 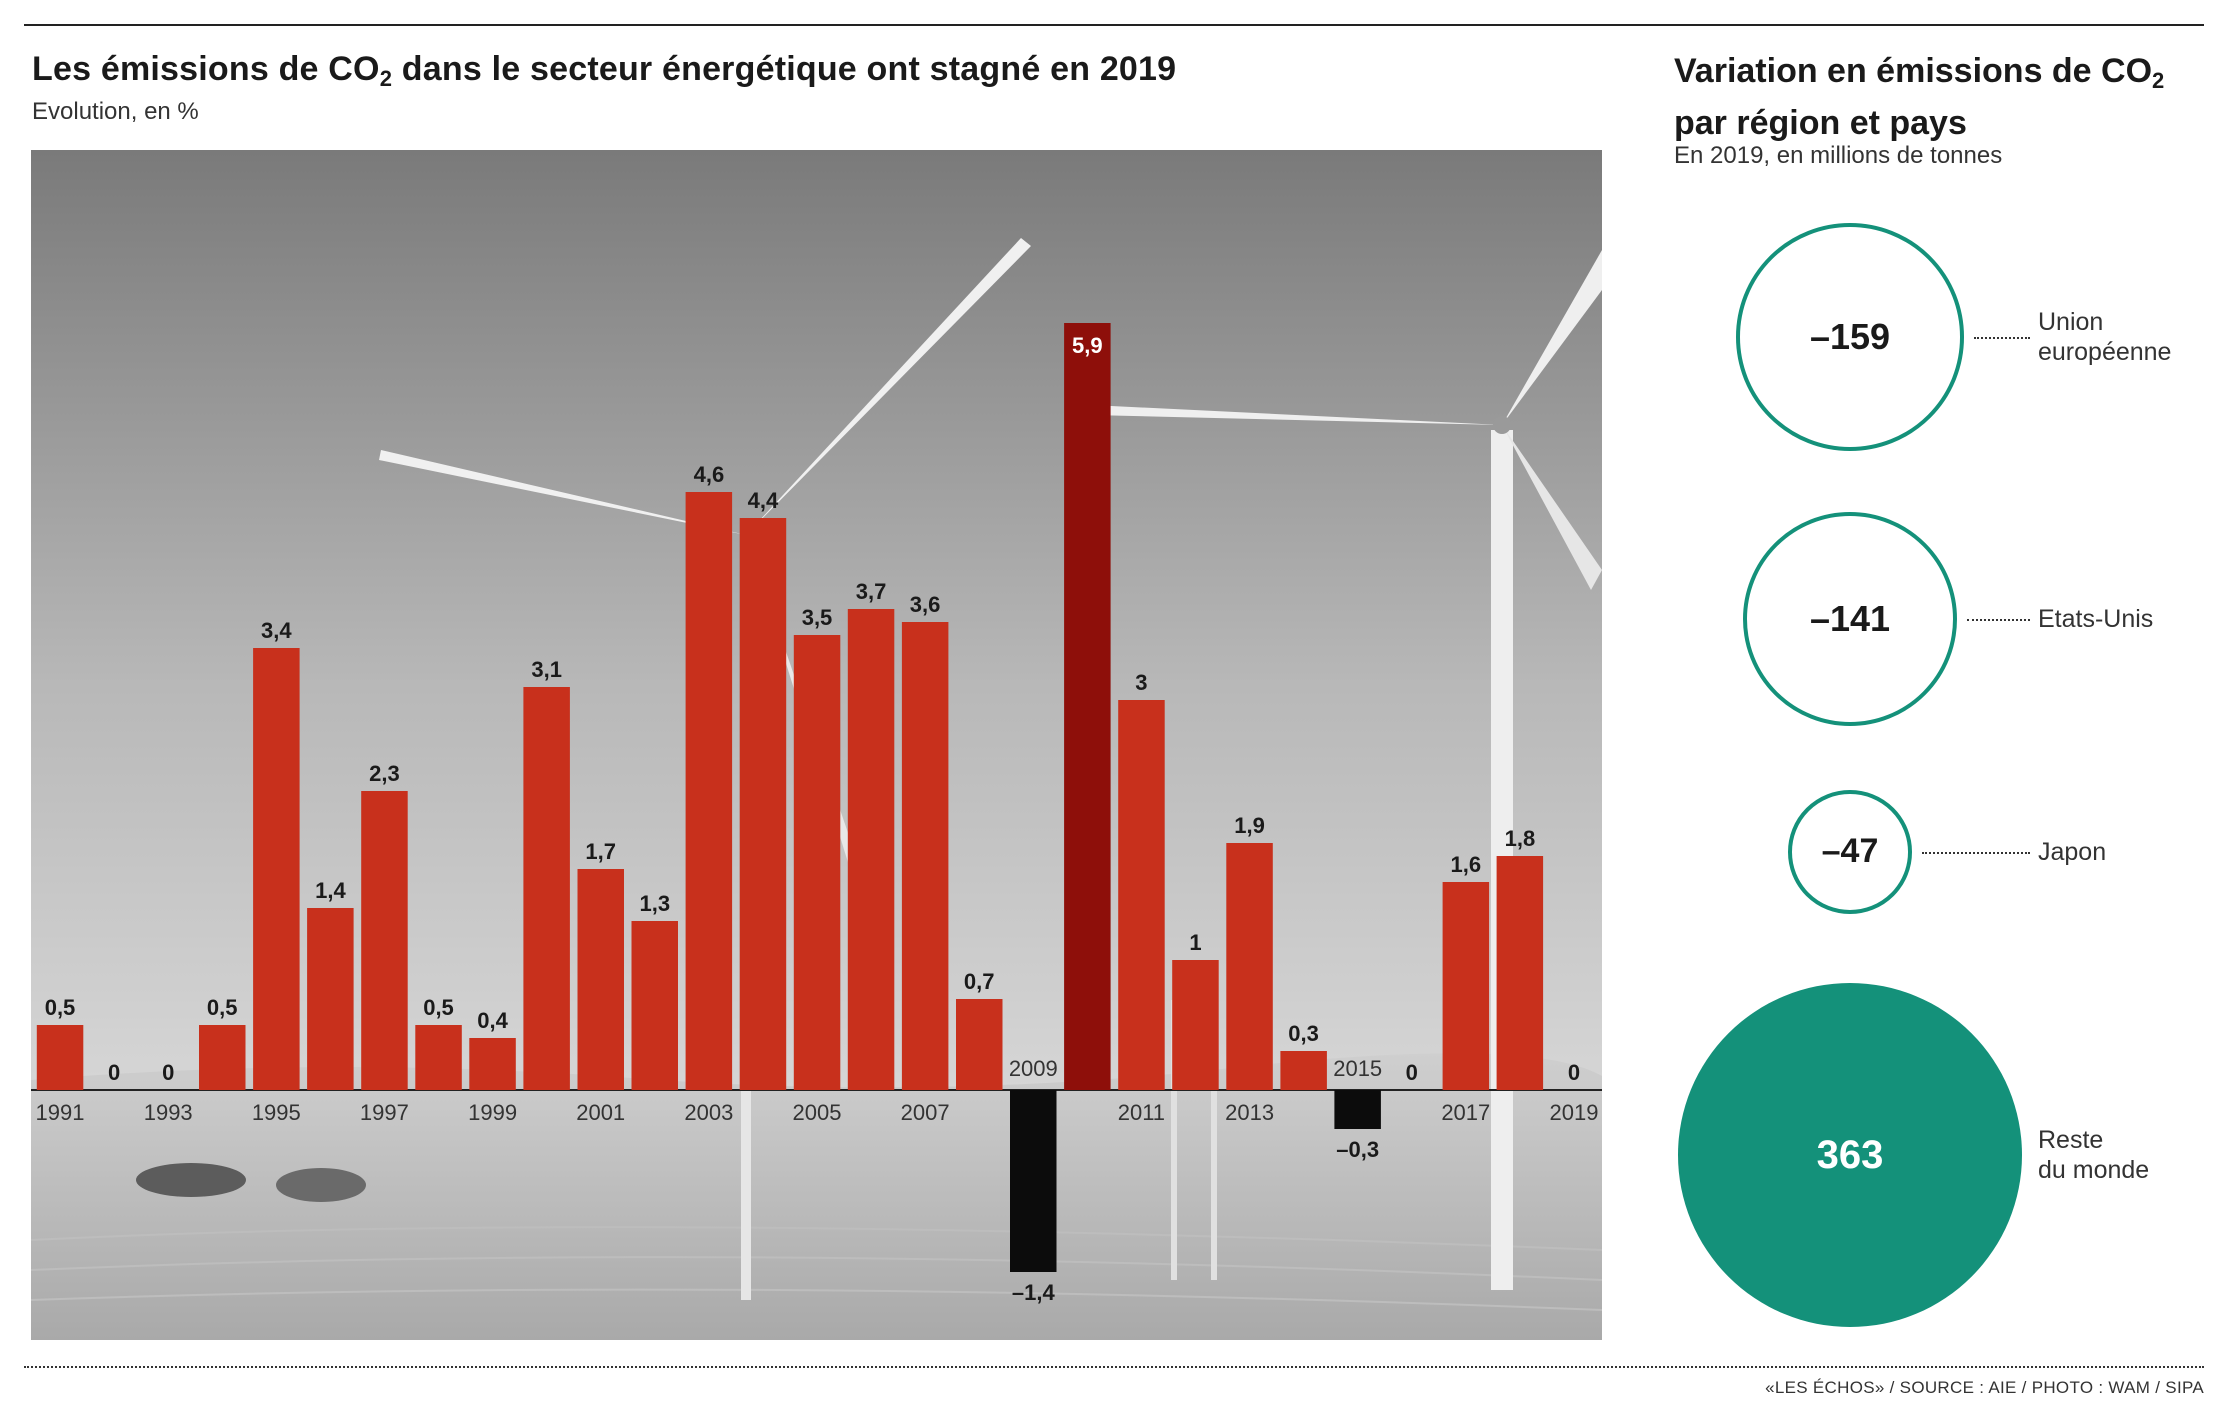 What do you see at coordinates (386, 78) in the screenshot?
I see `chart-title-subscript: 2` at bounding box center [386, 78].